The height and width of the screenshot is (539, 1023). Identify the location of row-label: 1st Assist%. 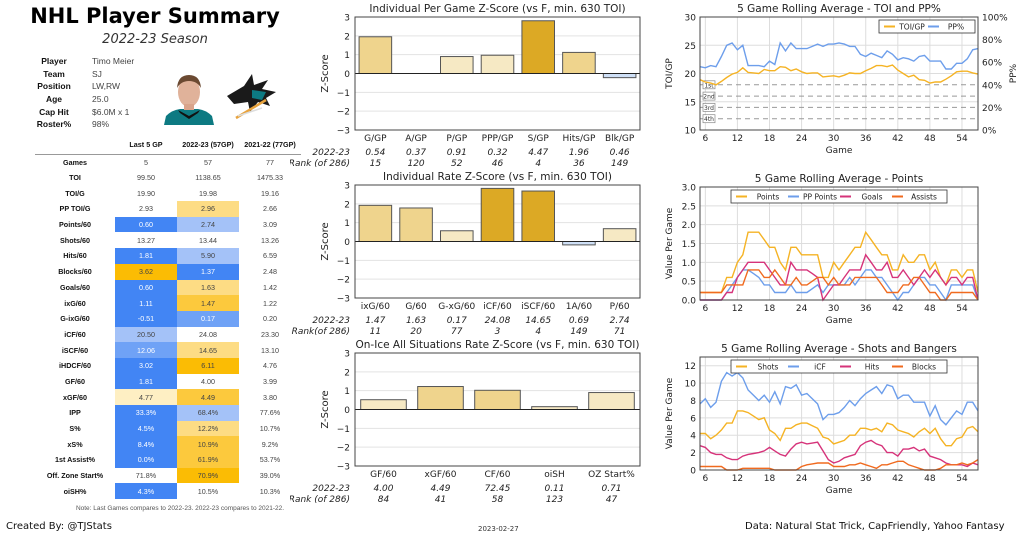
(75, 460).